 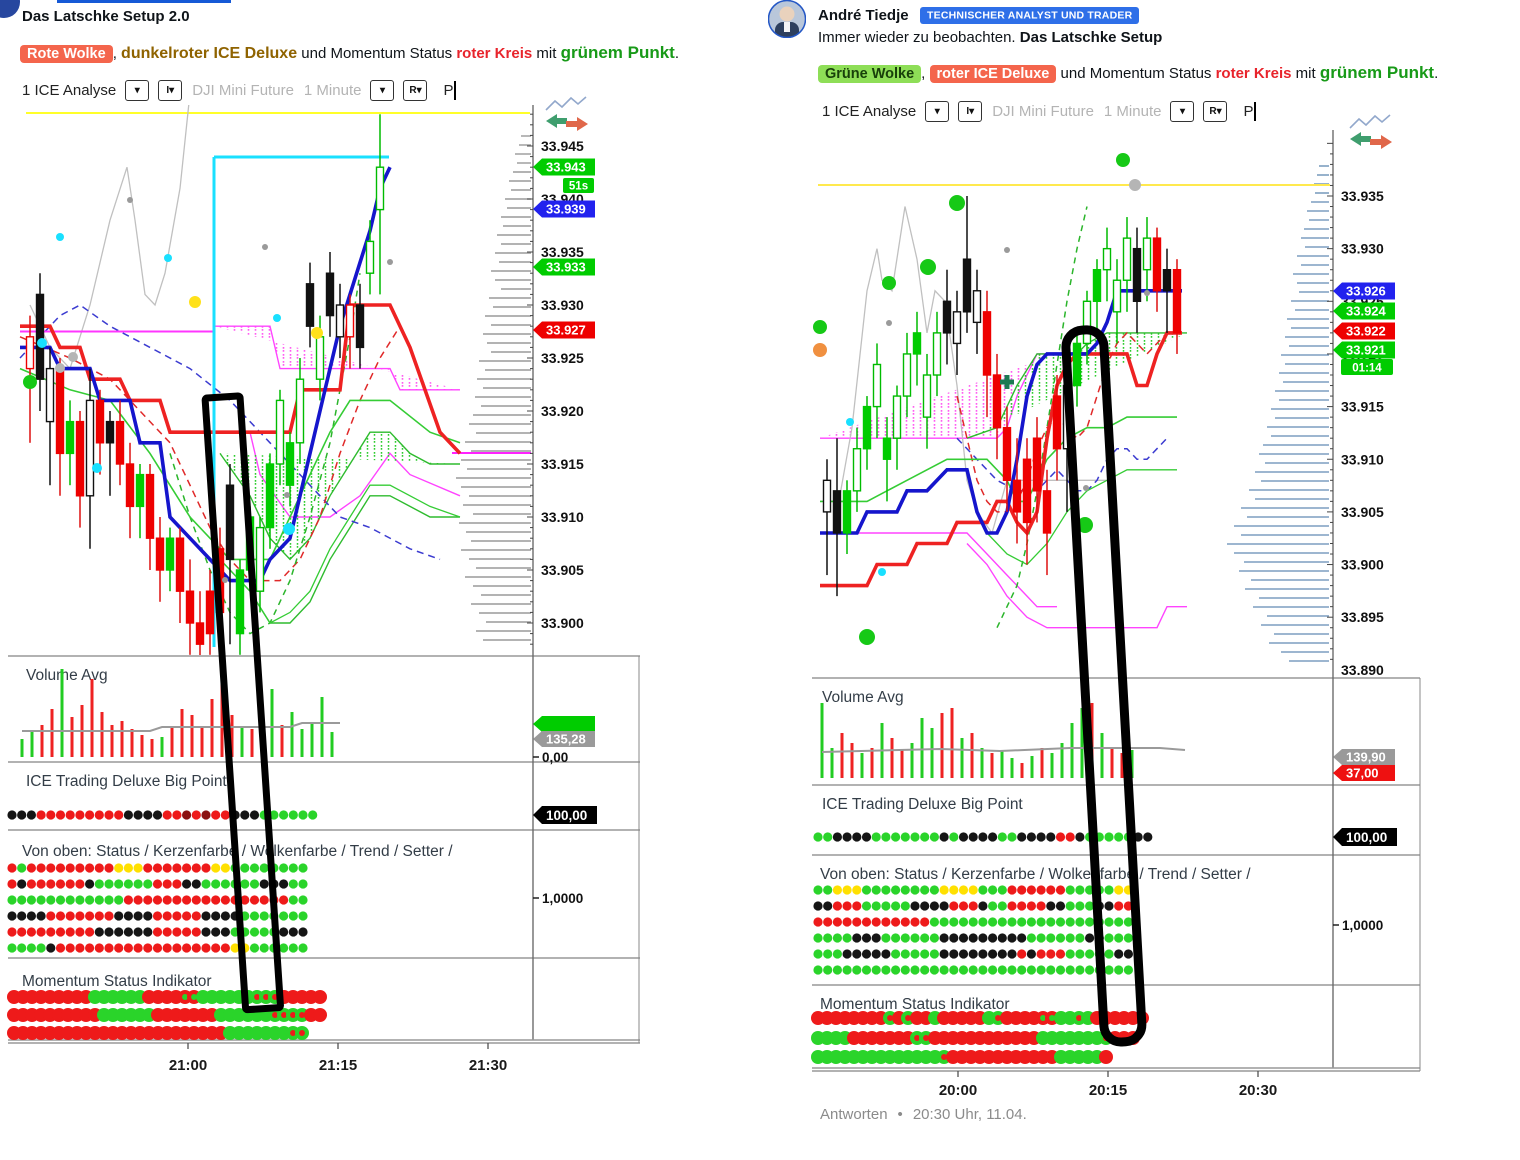 What do you see at coordinates (970, 111) in the screenshot?
I see `indicator-dropdown-button-2: I▾` at bounding box center [970, 111].